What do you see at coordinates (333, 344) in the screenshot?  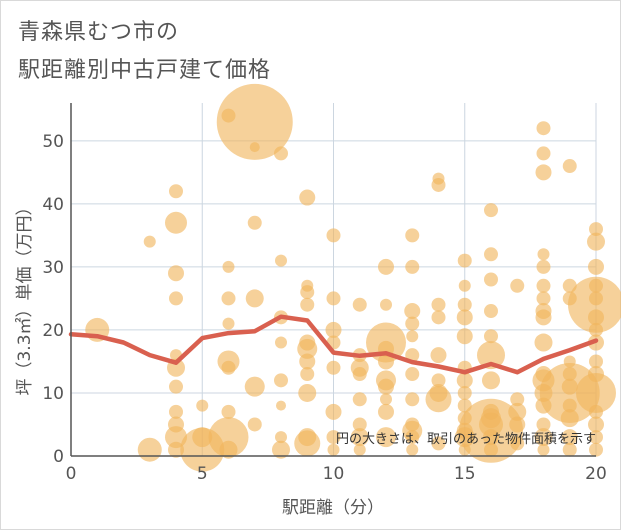 I see `trend-line-layer` at bounding box center [333, 344].